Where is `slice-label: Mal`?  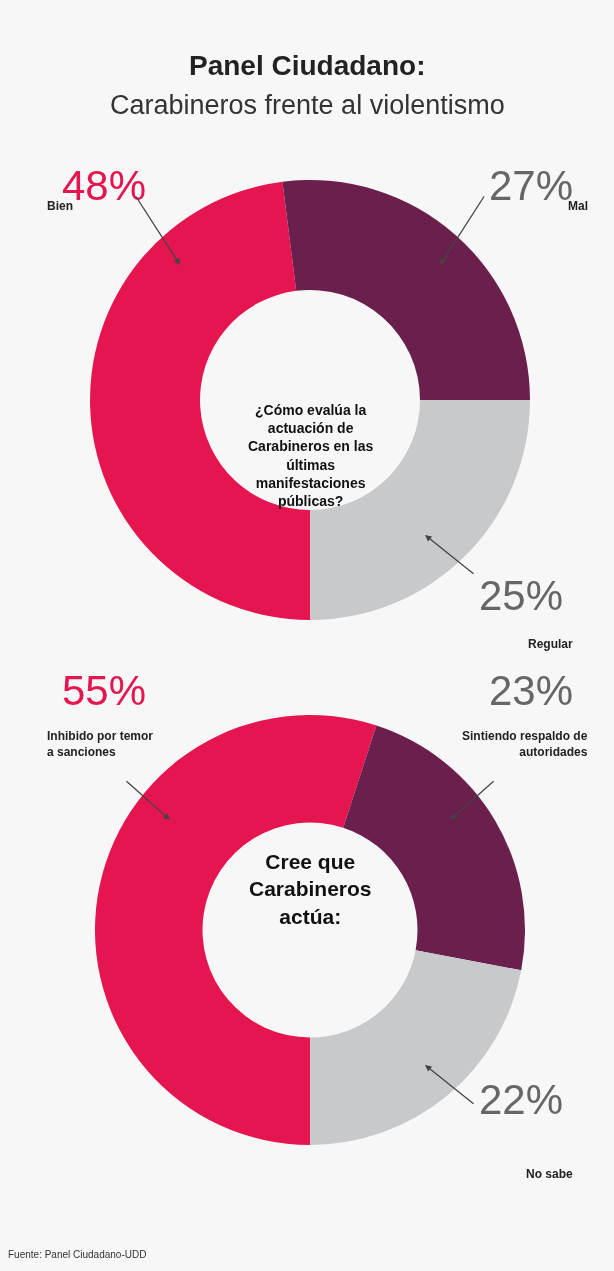 slice-label: Mal is located at coordinates (578, 206).